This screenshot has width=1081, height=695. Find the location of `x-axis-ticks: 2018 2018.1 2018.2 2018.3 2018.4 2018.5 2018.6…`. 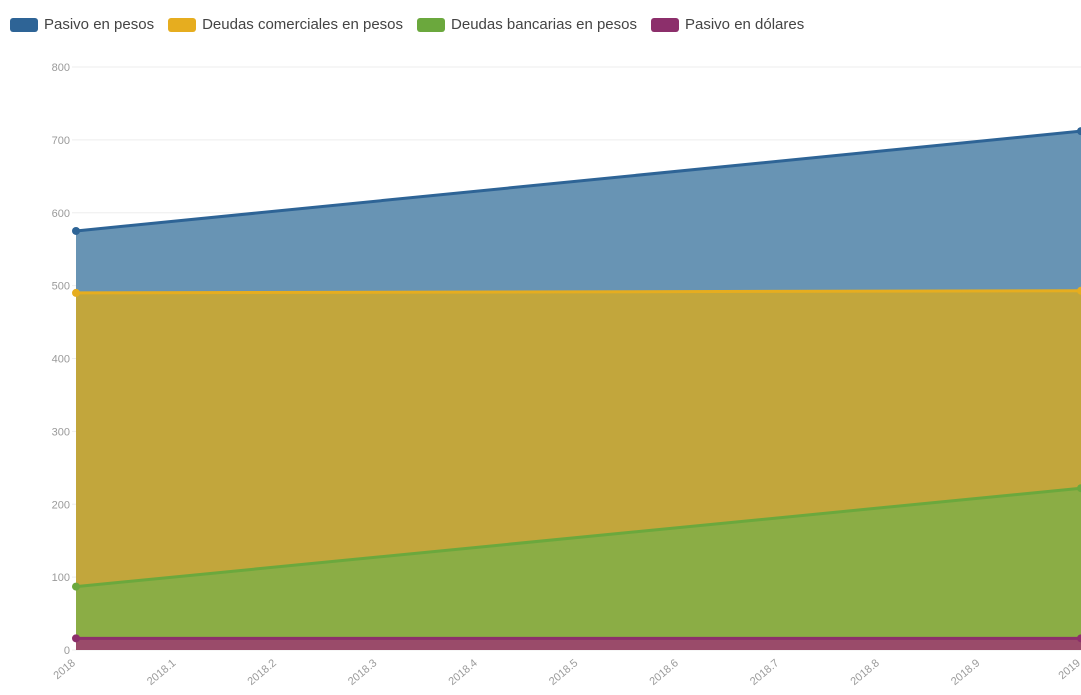

x-axis-ticks: 2018 2018.1 2018.2 2018.3 2018.4 2018.5 2018.6… is located at coordinates (566, 672).